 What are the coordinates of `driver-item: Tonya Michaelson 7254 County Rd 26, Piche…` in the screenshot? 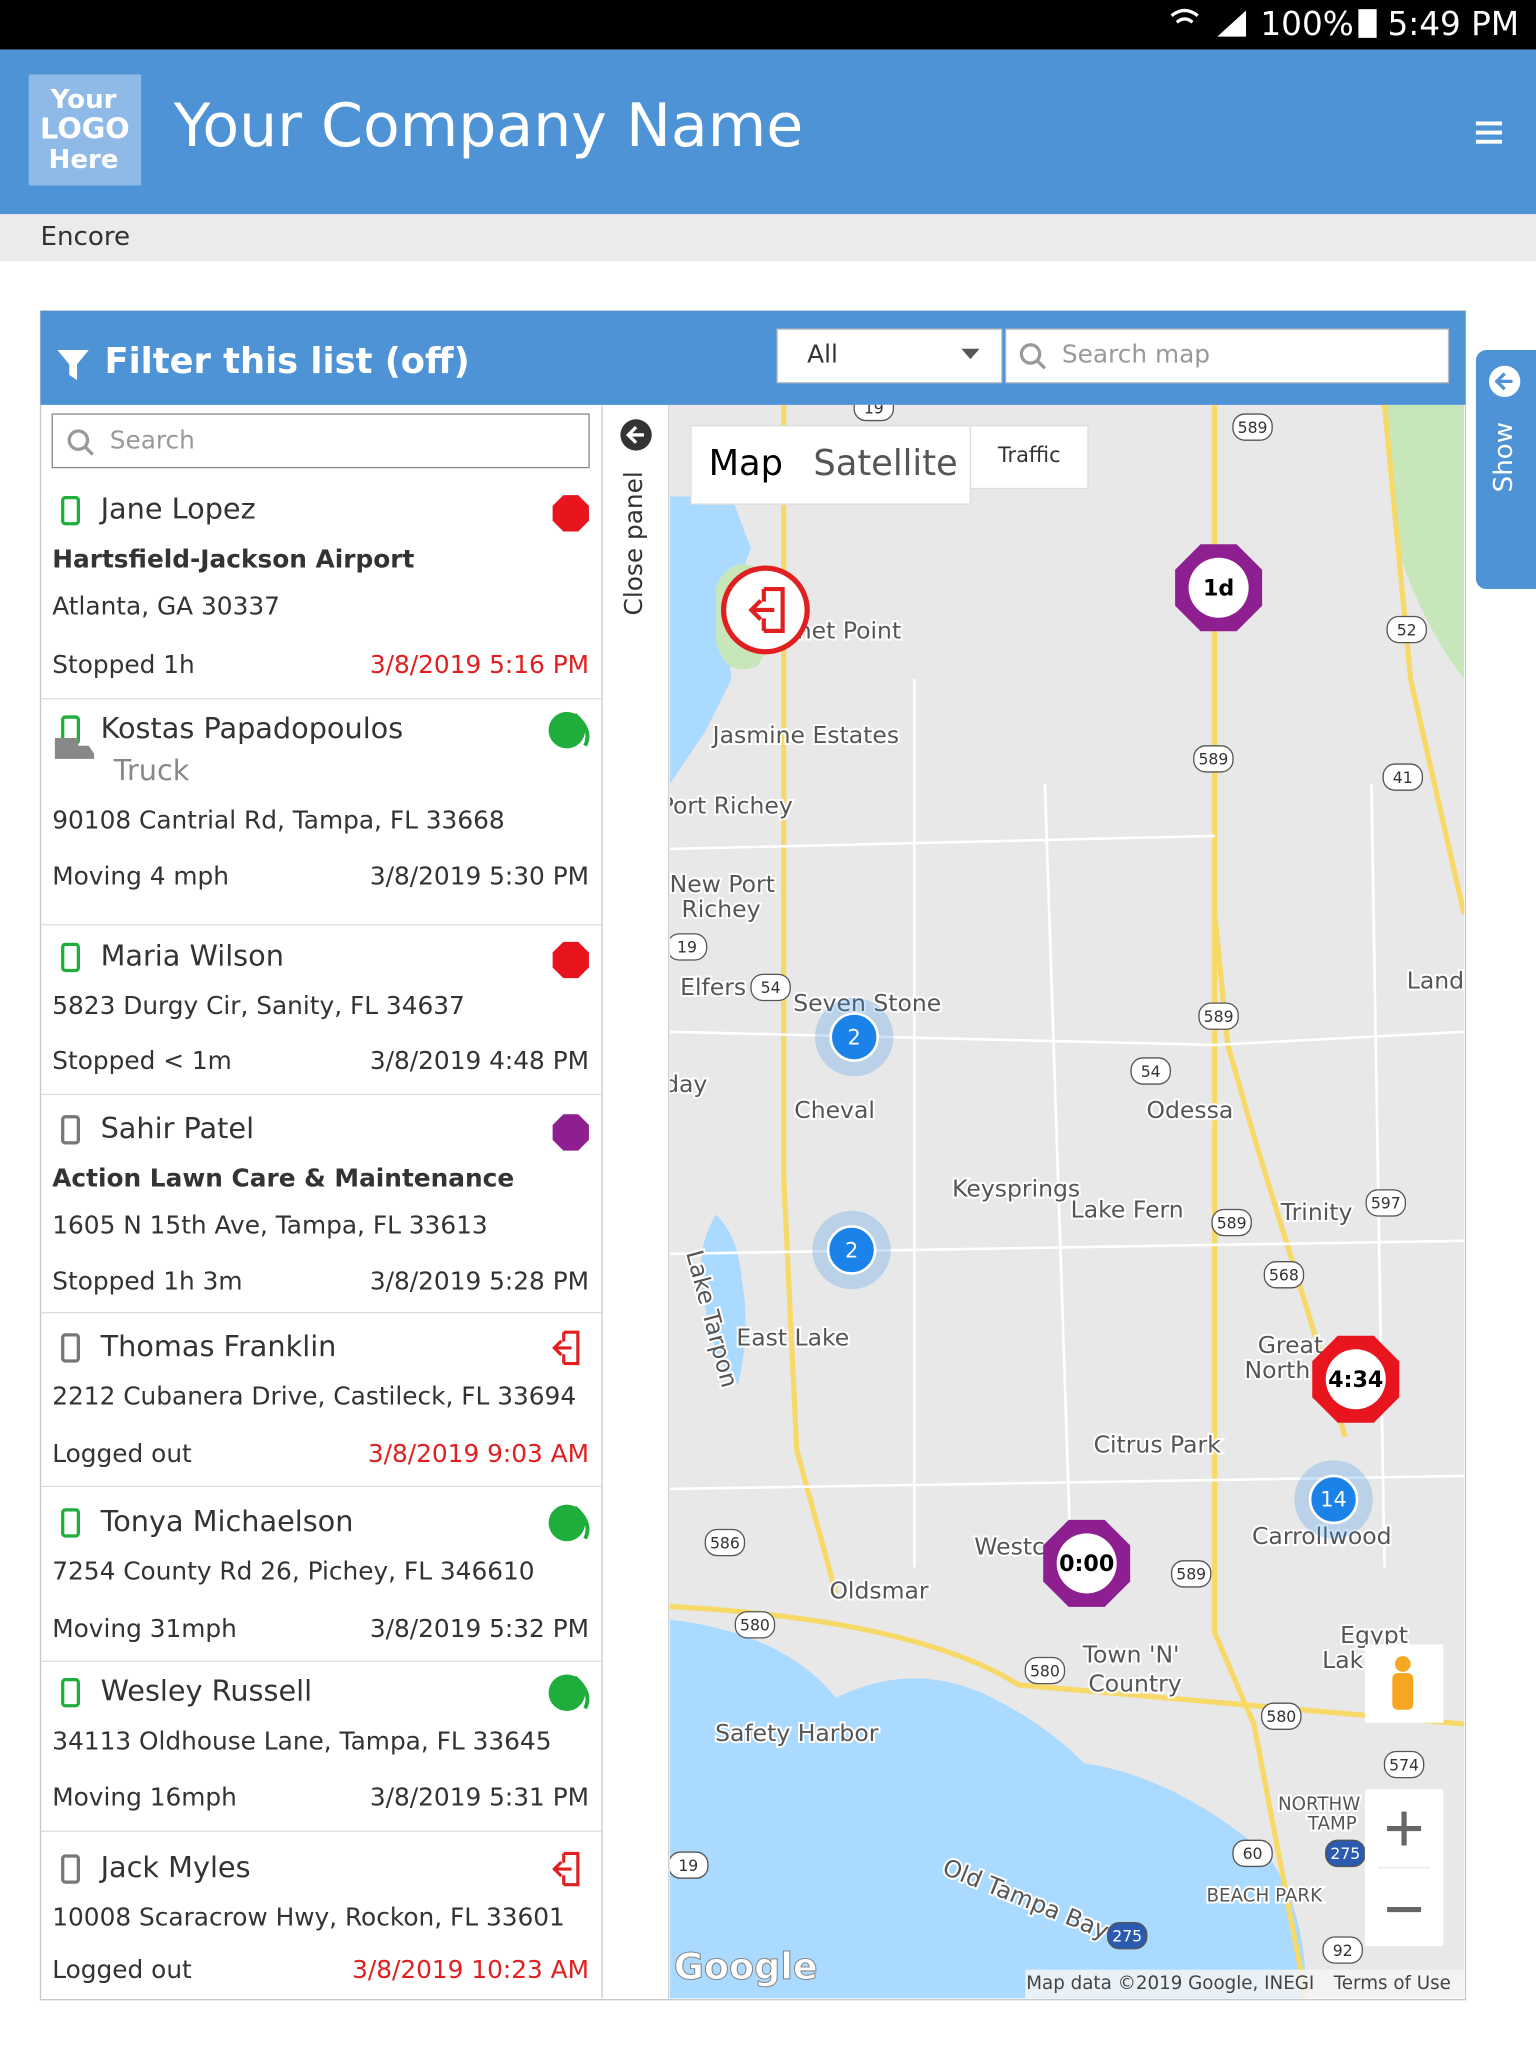 It's located at (321, 1583).